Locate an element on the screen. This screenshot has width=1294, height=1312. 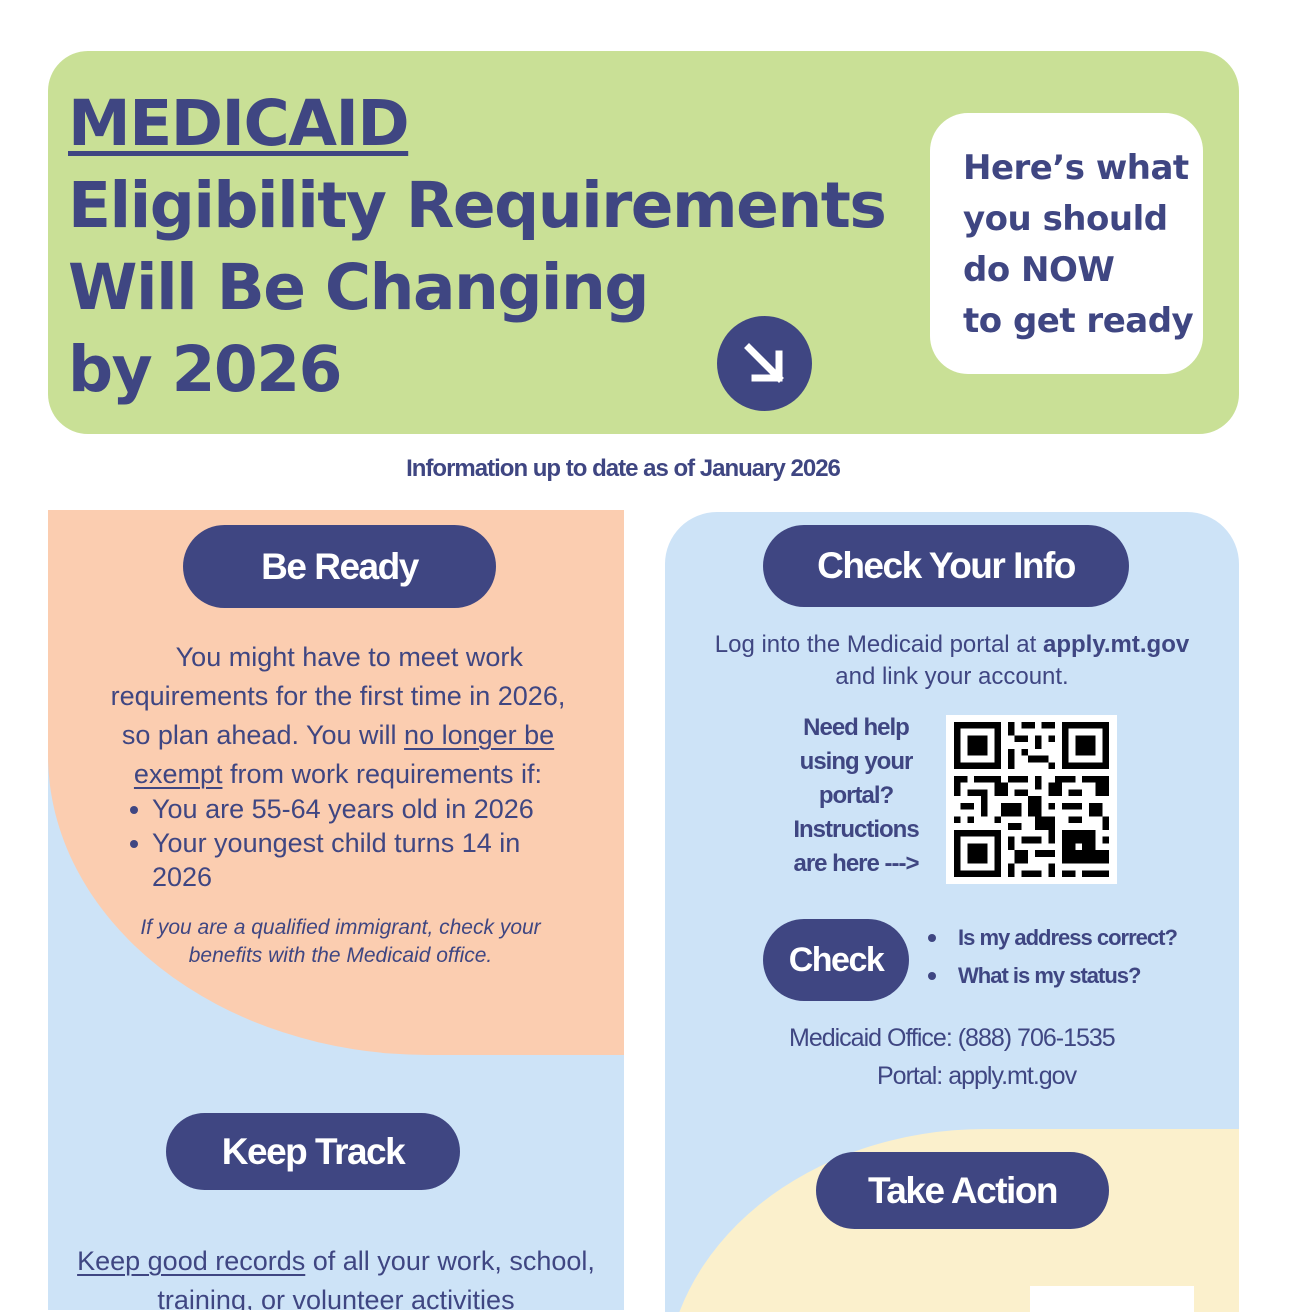
title-line-3: Will Be Changing is located at coordinates (358, 287).